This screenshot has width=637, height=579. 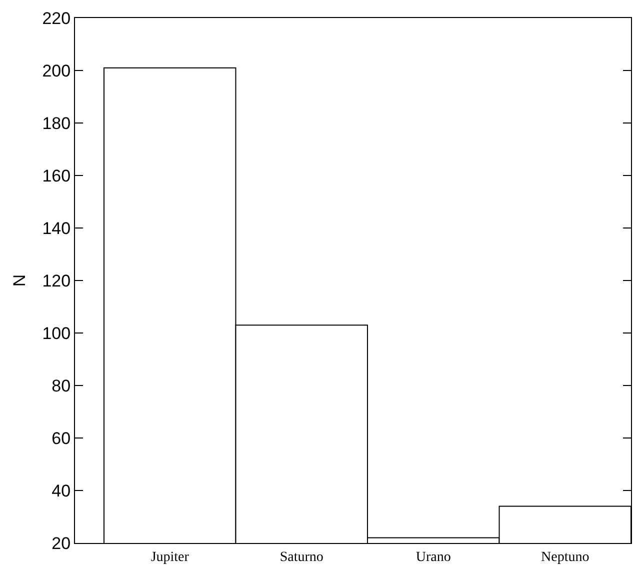 What do you see at coordinates (56, 280) in the screenshot?
I see `y-tick-label: 120` at bounding box center [56, 280].